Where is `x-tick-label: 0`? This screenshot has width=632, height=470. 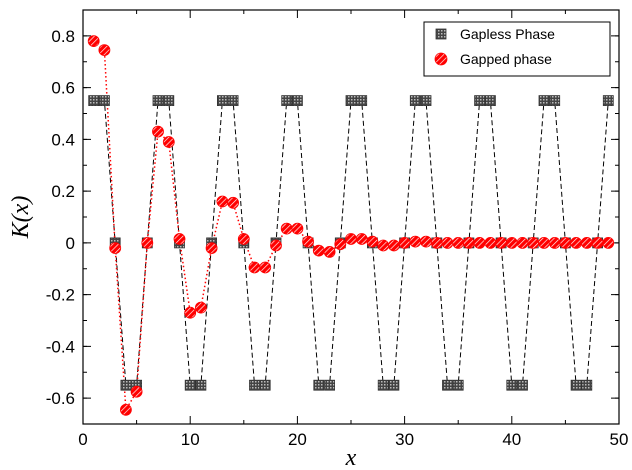 x-tick-label: 0 is located at coordinates (82, 439).